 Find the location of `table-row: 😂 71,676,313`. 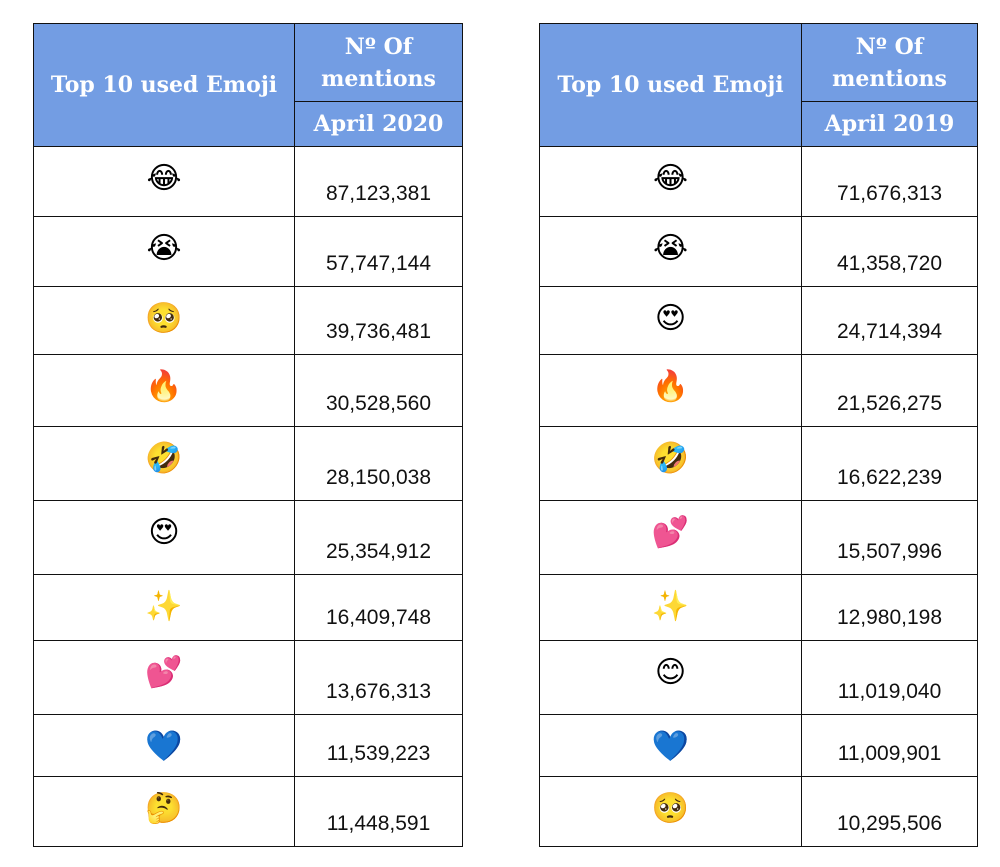

table-row: 😂 71,676,313 is located at coordinates (758, 181).